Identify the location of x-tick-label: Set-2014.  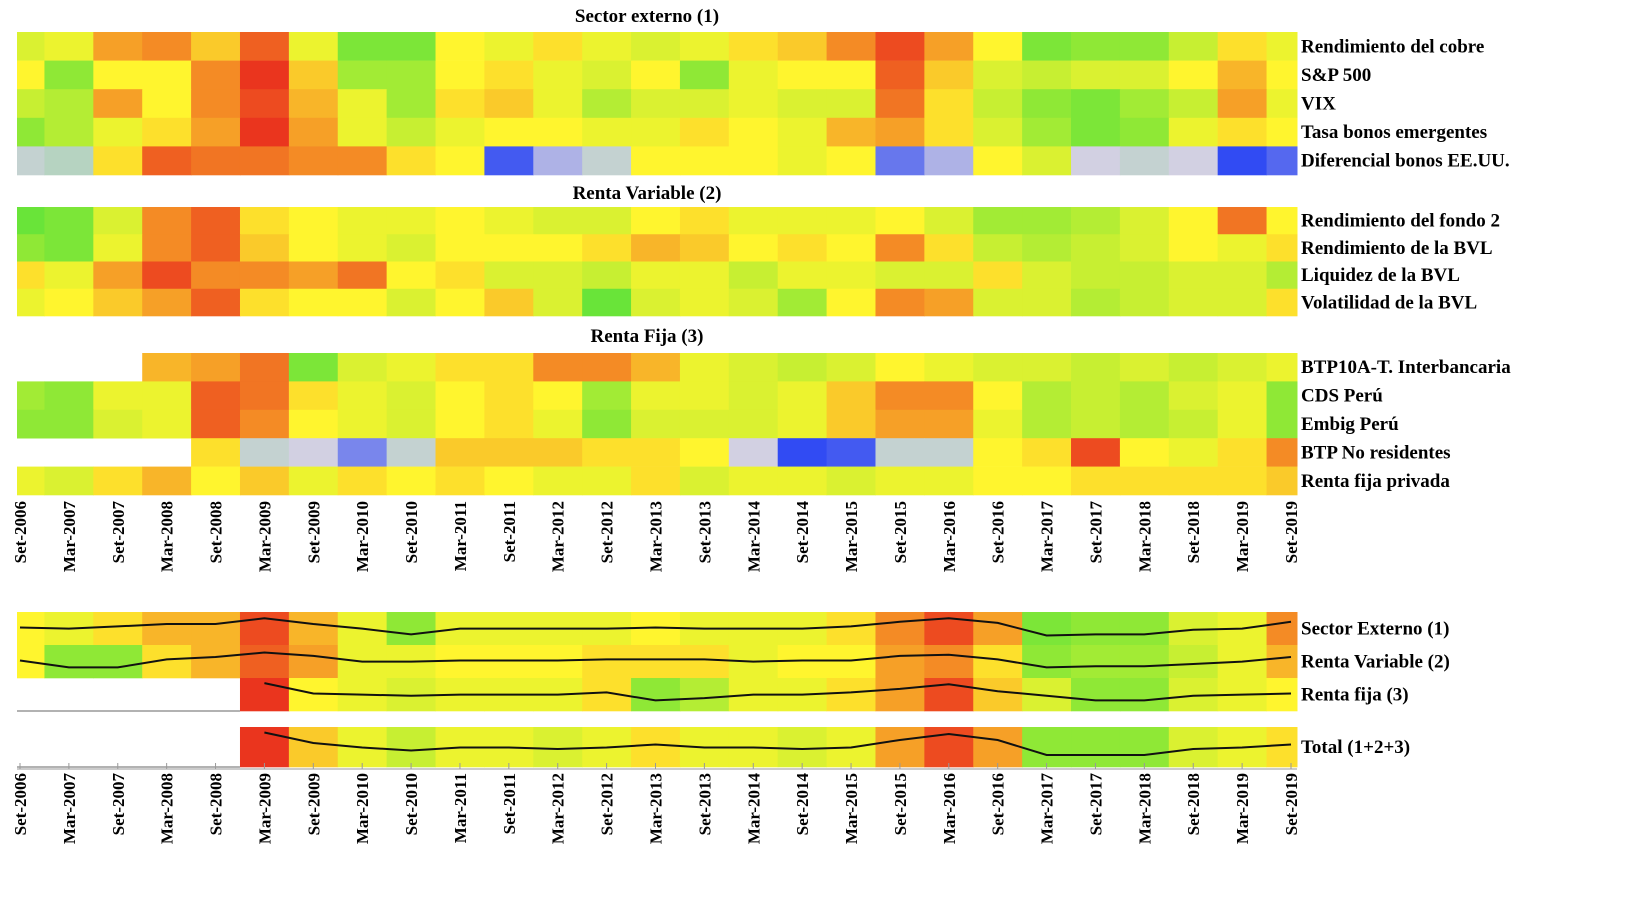
(802, 804).